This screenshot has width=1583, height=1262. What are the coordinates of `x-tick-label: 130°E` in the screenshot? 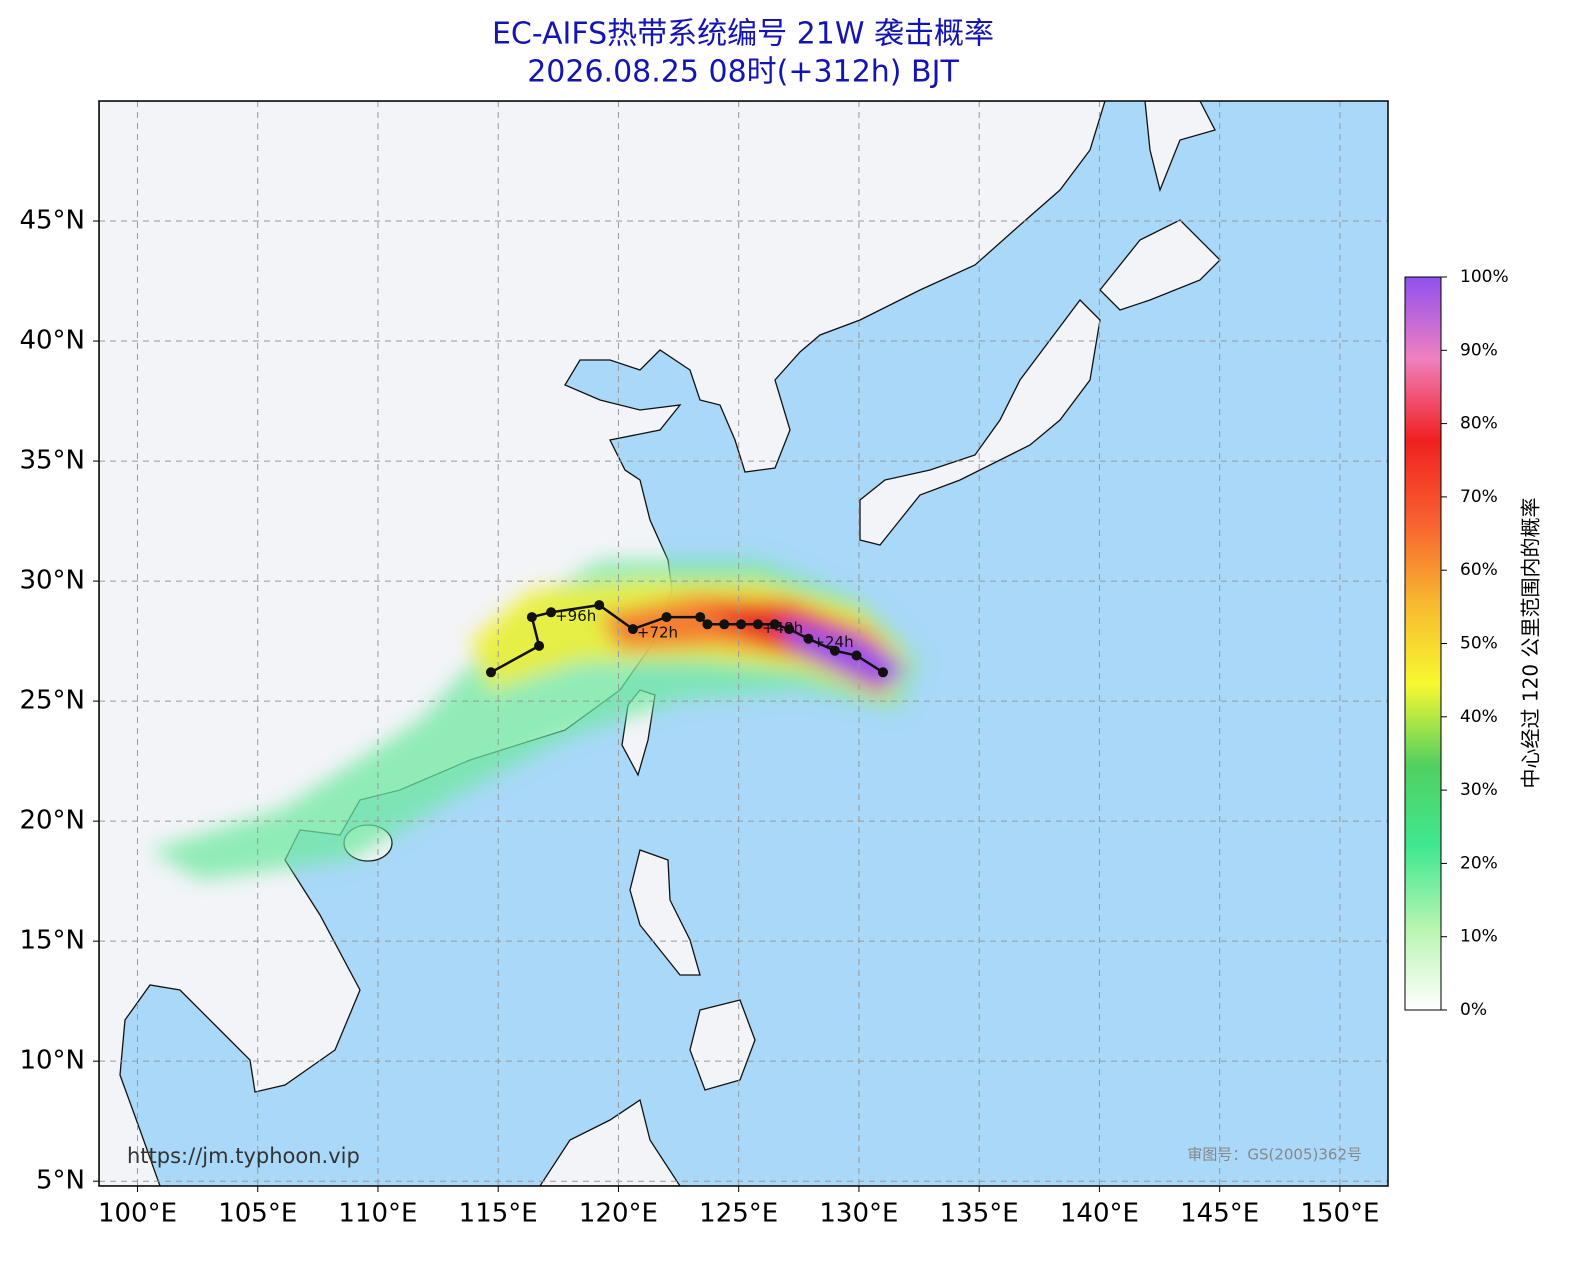 It's located at (858, 1214).